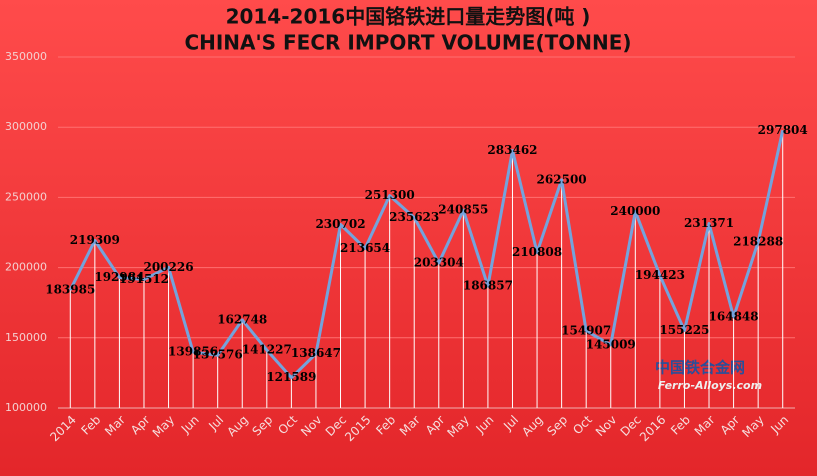 The width and height of the screenshot is (817, 476). Describe the element at coordinates (144, 279) in the screenshot. I see `data-label: 191512` at that location.